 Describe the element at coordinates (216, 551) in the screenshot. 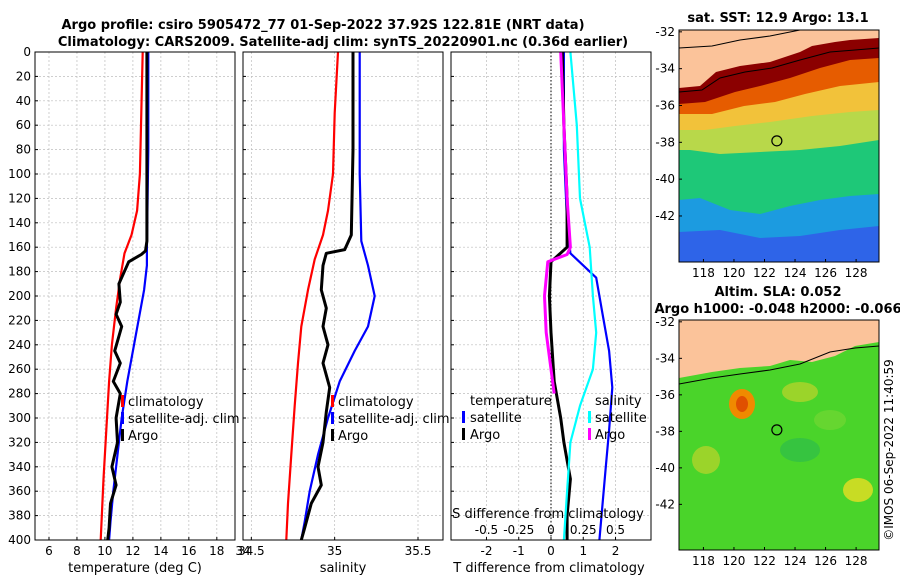

I see `x-tick-label: 18` at that location.